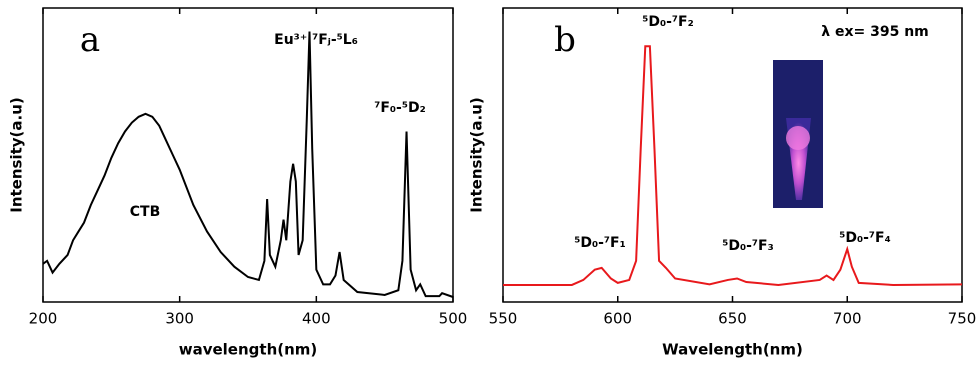 Image resolution: width=980 pixels, height=366 pixels. What do you see at coordinates (43, 319) in the screenshot?
I see `x-tick-label: 200` at bounding box center [43, 319].